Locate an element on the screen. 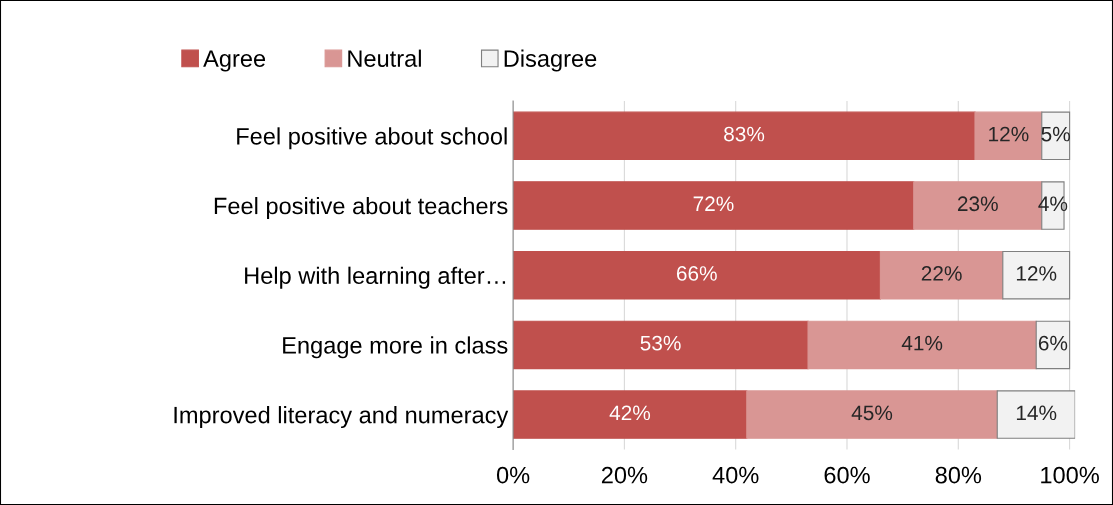 The height and width of the screenshot is (505, 1113). data-label: 23% is located at coordinates (977, 204).